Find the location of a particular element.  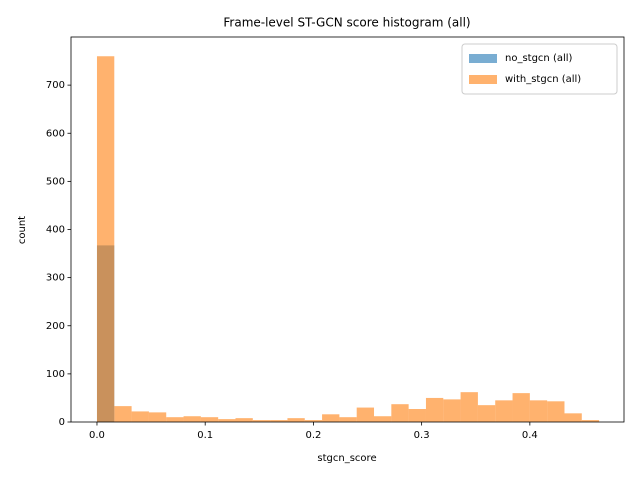

y-tick-label: 700 is located at coordinates (55, 85).